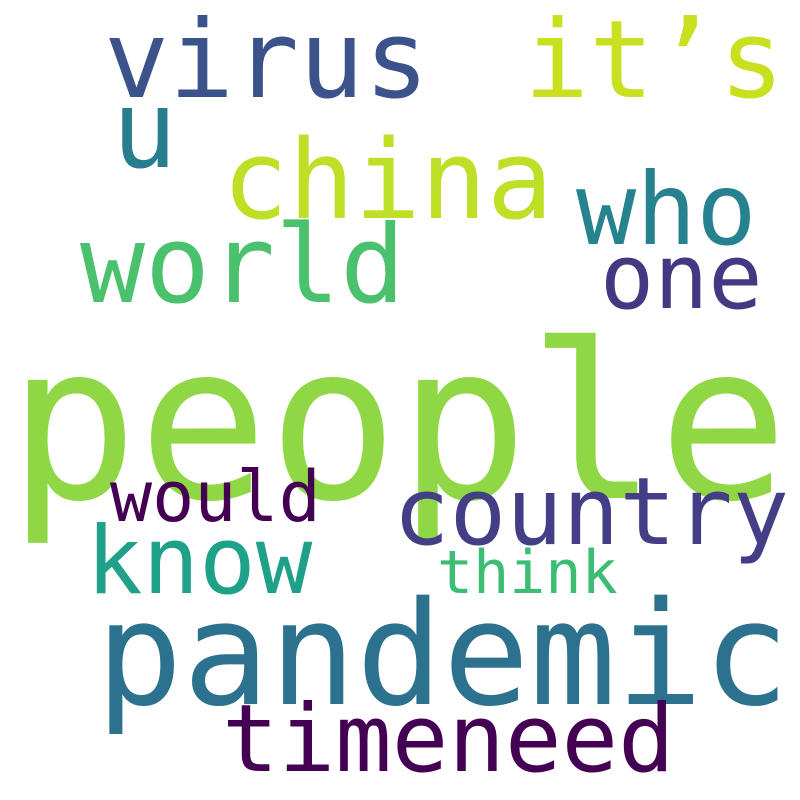 The width and height of the screenshot is (800, 800). What do you see at coordinates (681, 277) in the screenshot?
I see `word-one: one` at bounding box center [681, 277].